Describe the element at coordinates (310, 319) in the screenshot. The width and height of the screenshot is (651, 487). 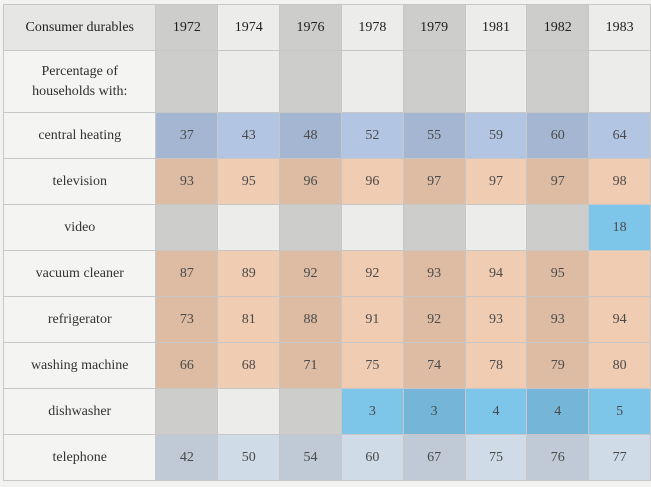
I see `value-cell: 88` at that location.